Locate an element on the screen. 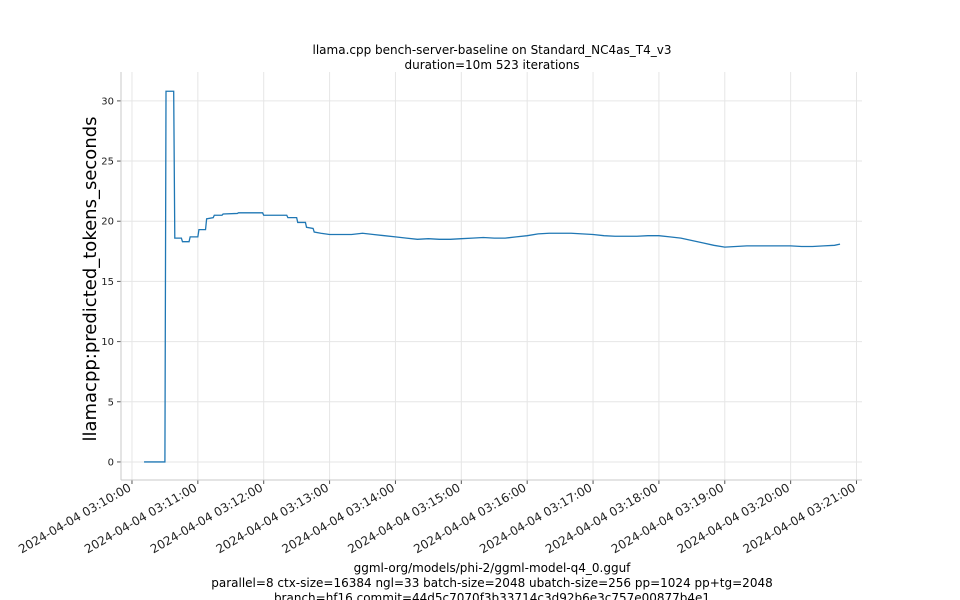 The height and width of the screenshot is (600, 960). x-tick-label: 2024-04-04 03:15:00 is located at coordinates (403, 518).